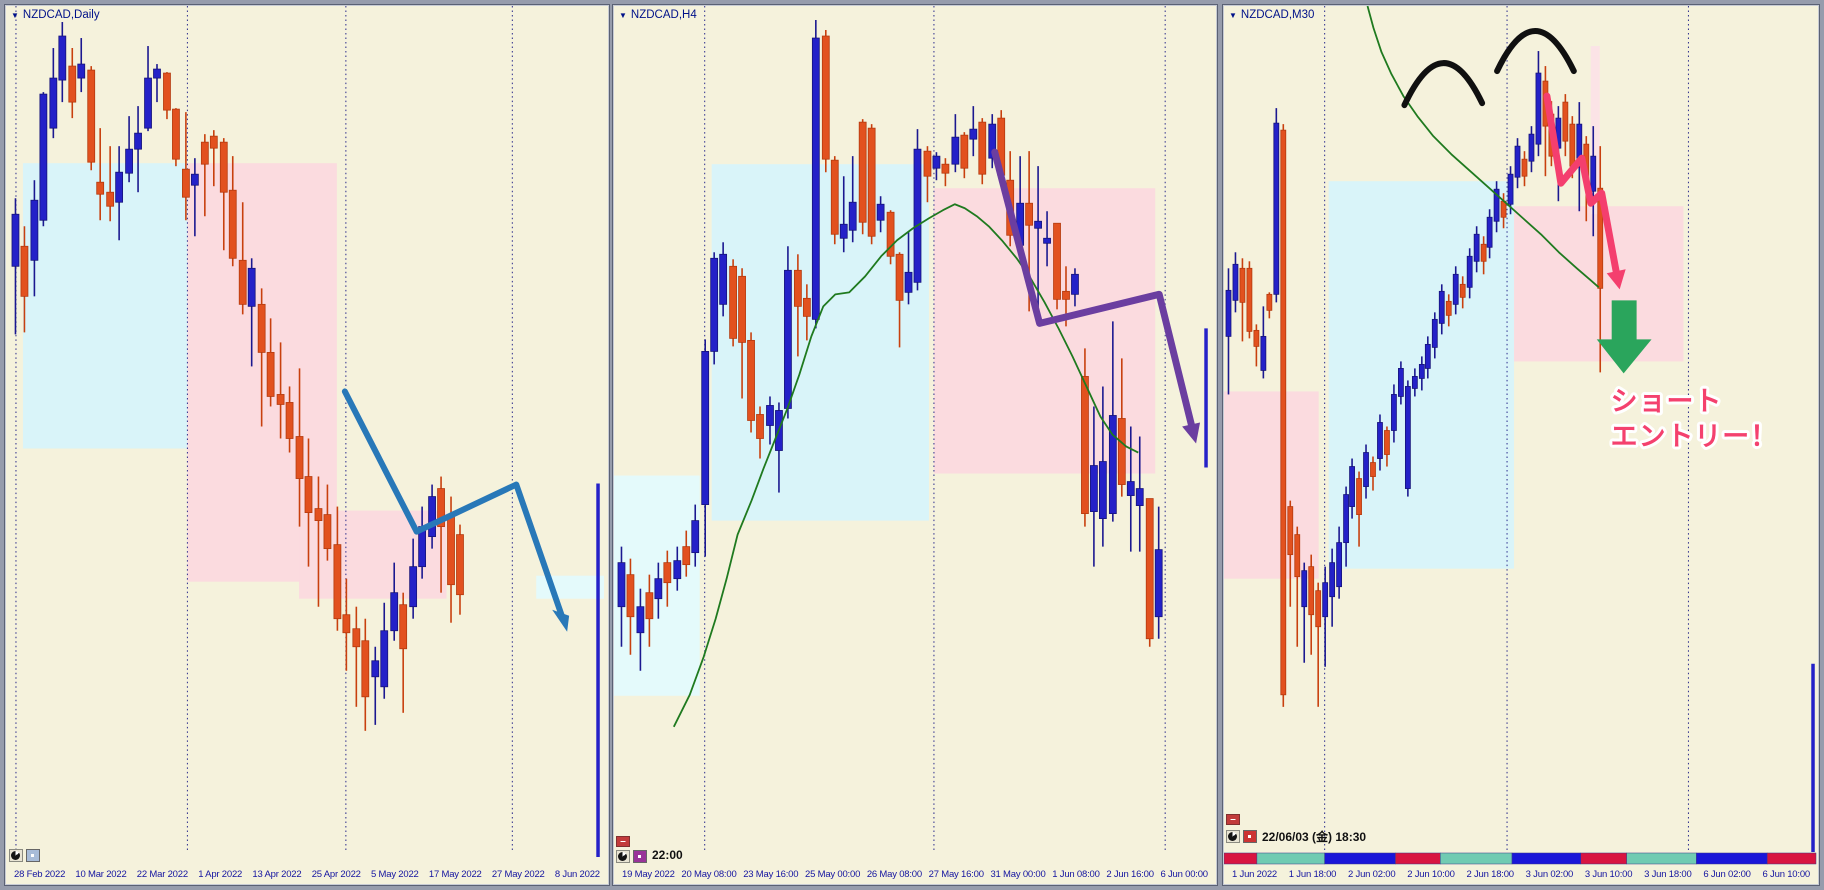 The width and height of the screenshot is (1824, 890). I want to click on time-axis-label: 26 May 08:00, so click(894, 874).